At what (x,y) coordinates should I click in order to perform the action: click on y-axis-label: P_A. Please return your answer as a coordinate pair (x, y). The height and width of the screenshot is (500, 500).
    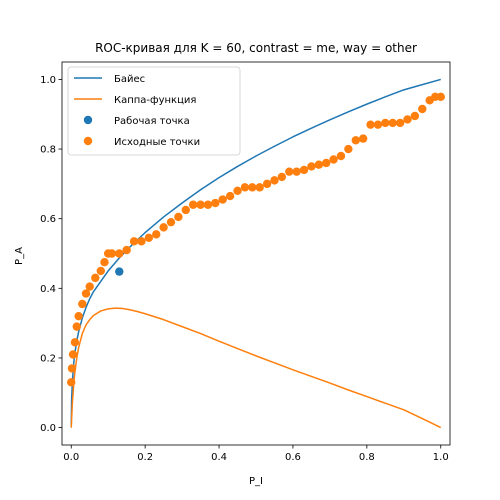
    Looking at the image, I should click on (19, 256).